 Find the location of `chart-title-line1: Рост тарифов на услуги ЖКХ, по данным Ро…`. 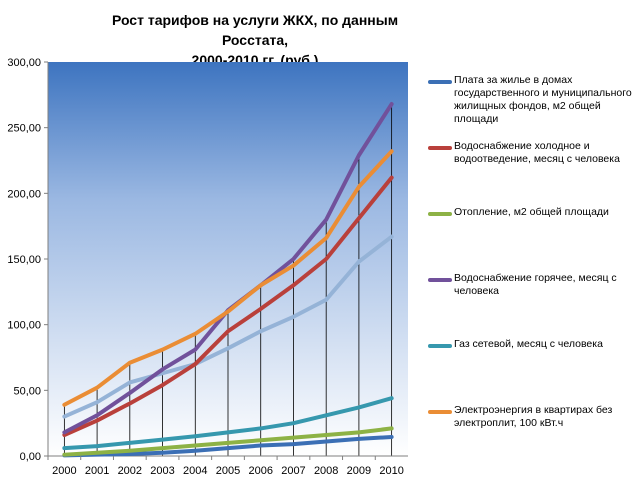

chart-title-line1: Рост тарифов на услуги ЖКХ, по данным Ро… is located at coordinates (255, 30).